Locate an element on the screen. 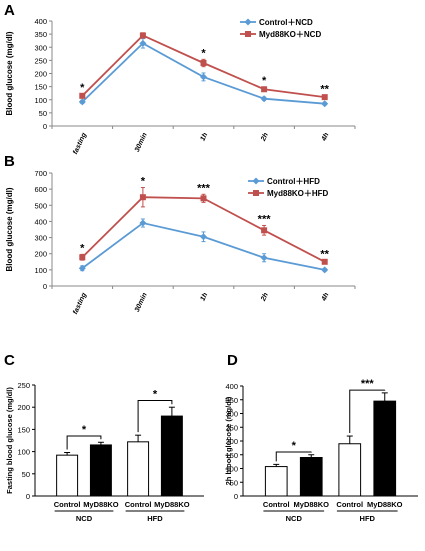 The width and height of the screenshot is (425, 551). panel-label: B is located at coordinates (9, 161).